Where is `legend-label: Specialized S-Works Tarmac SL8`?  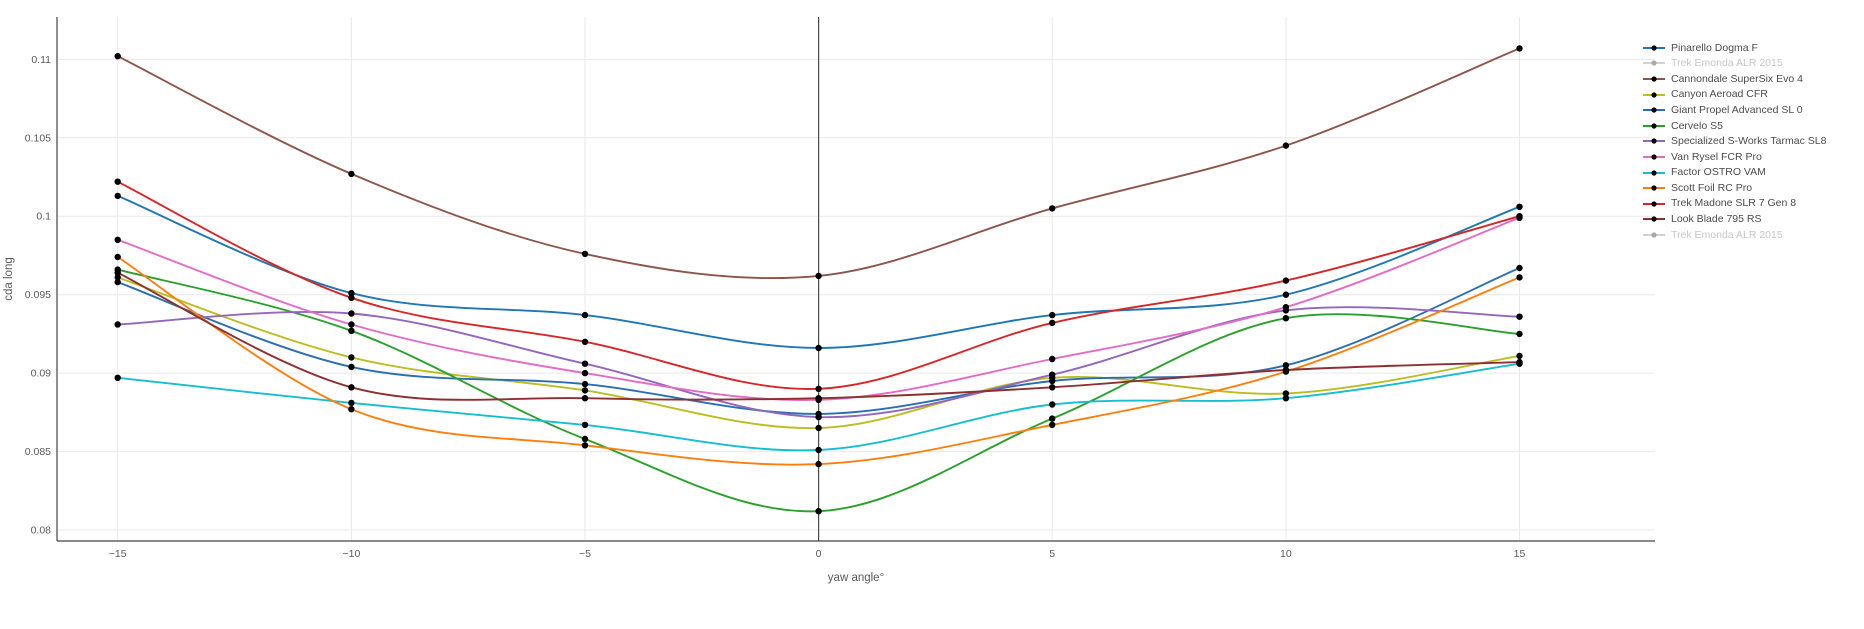
legend-label: Specialized S-Works Tarmac SL8 is located at coordinates (1749, 141).